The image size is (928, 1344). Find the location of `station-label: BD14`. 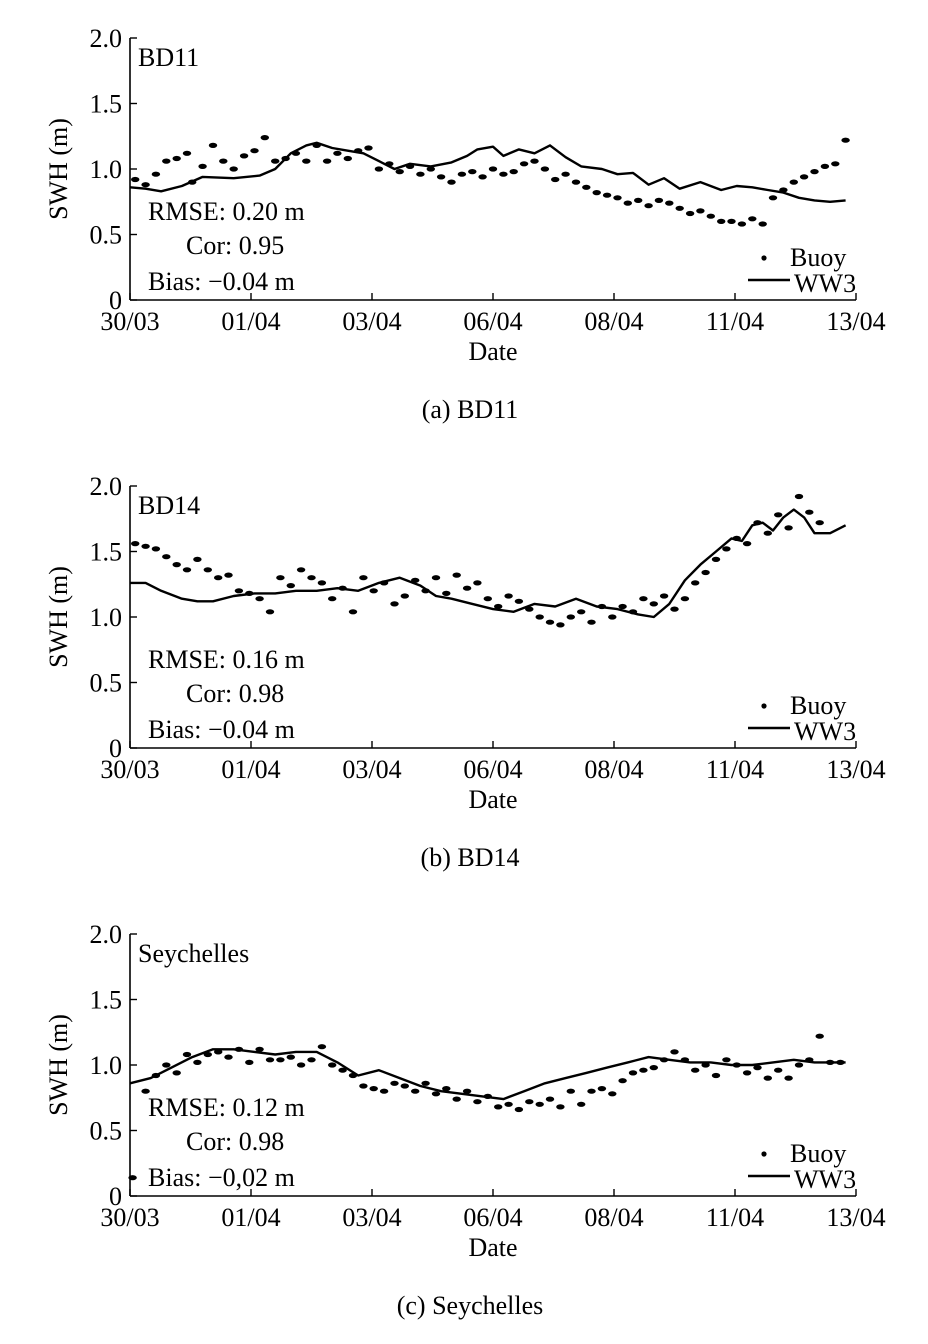

station-label: BD14 is located at coordinates (169, 505).